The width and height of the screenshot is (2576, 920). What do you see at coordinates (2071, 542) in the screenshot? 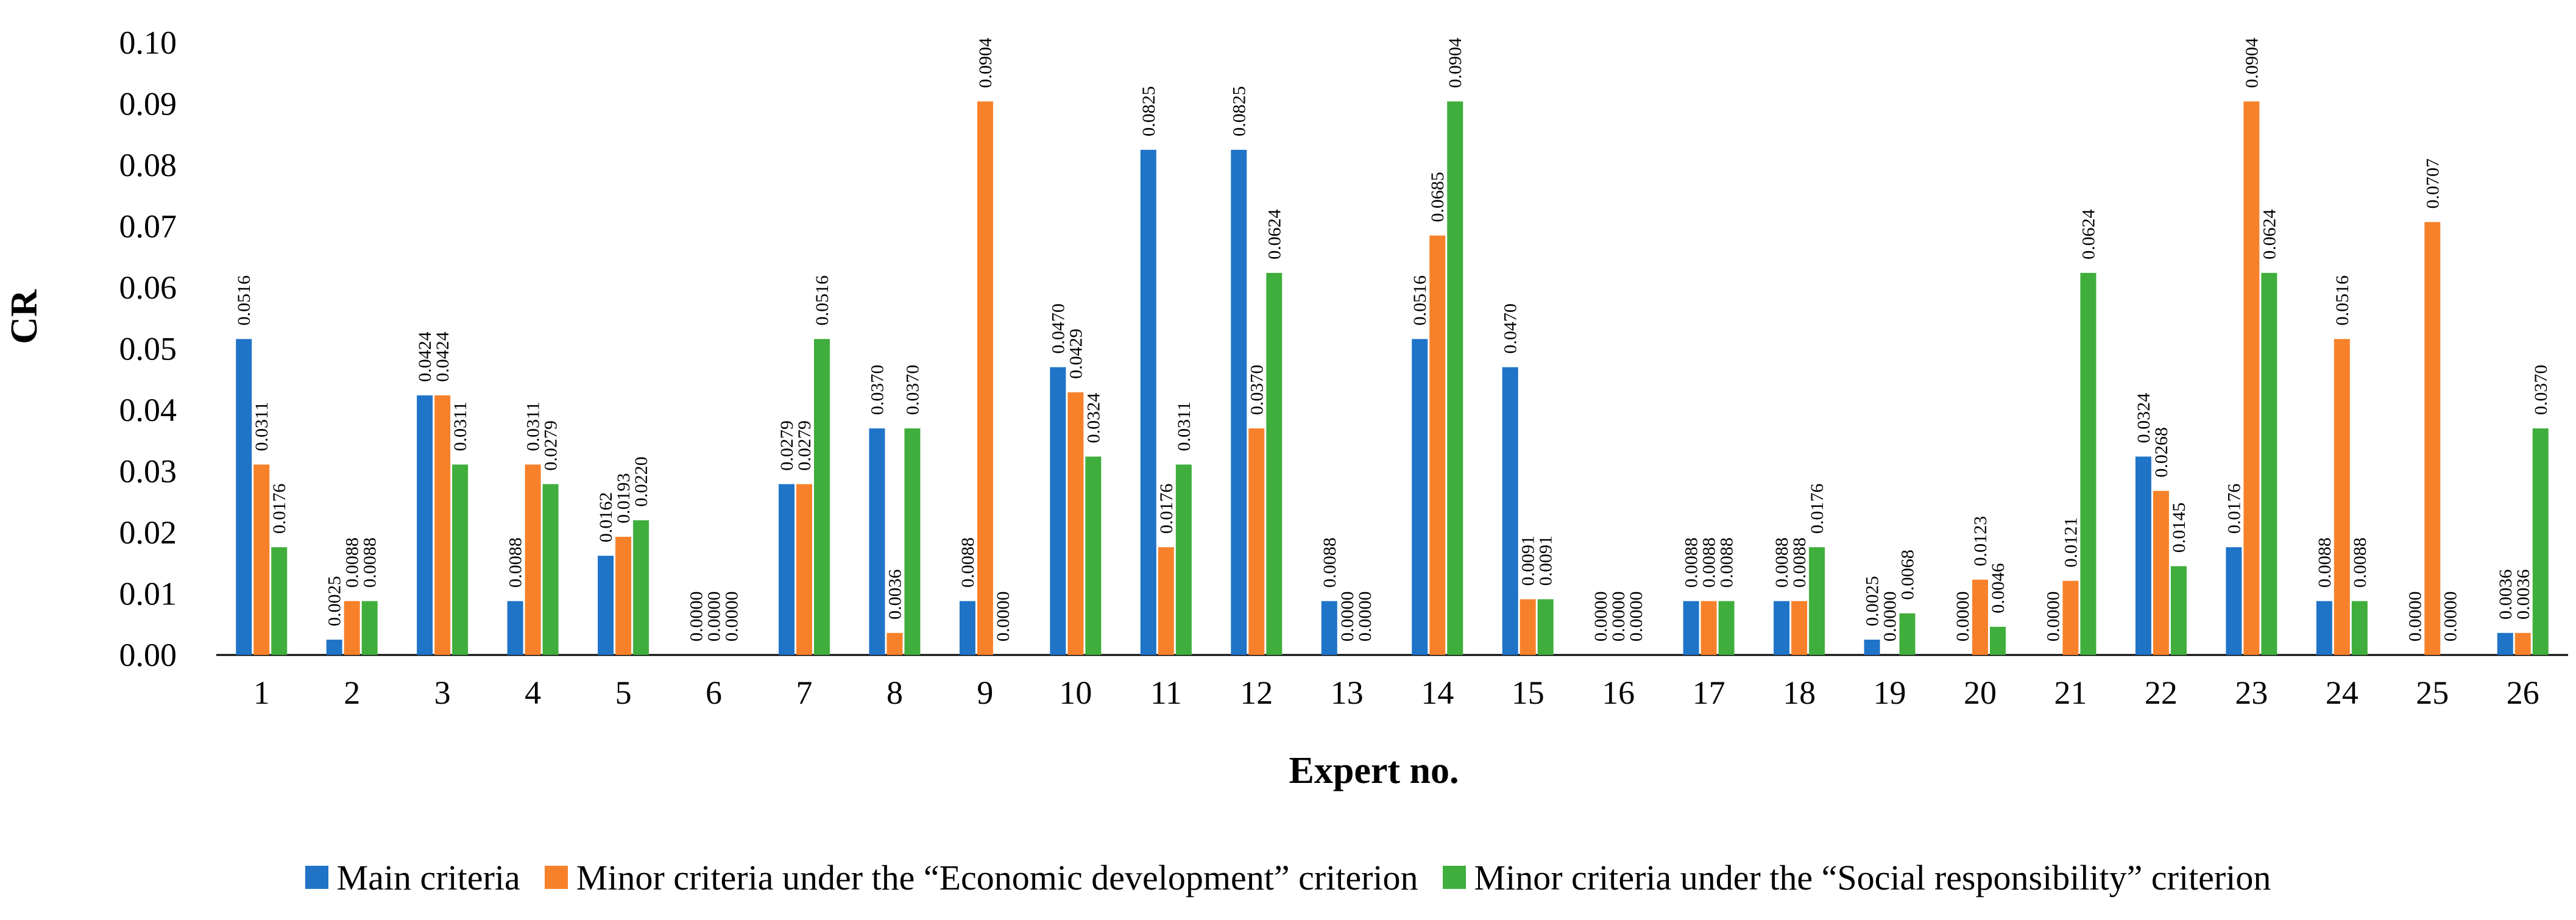
I see `data-label: 0.0121` at bounding box center [2071, 542].